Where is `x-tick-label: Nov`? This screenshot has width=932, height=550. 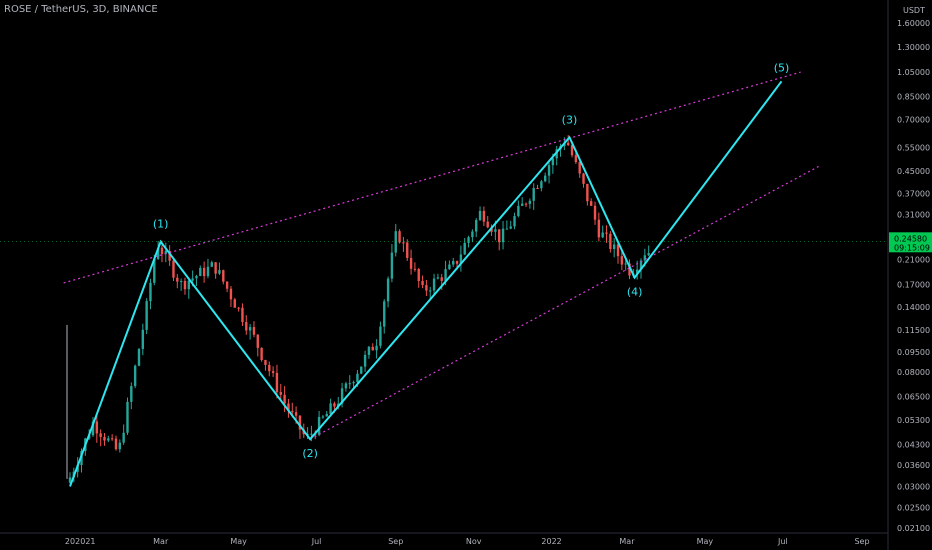
x-tick-label: Nov is located at coordinates (474, 541).